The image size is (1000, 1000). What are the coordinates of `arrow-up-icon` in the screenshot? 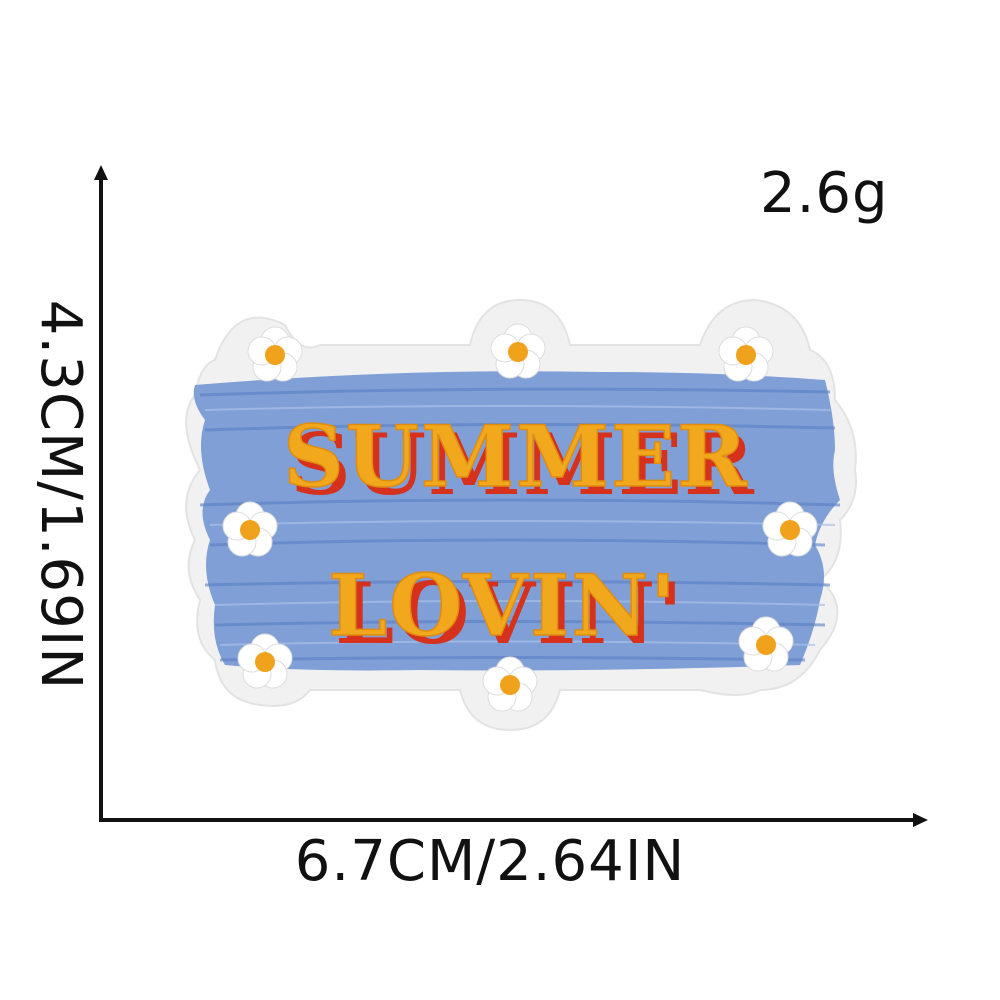 It's located at (101, 172).